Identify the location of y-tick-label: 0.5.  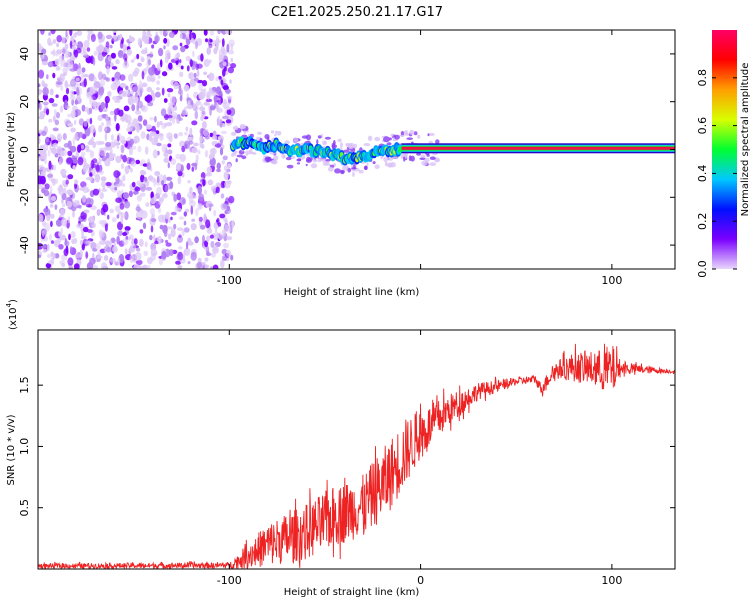
(24, 508).